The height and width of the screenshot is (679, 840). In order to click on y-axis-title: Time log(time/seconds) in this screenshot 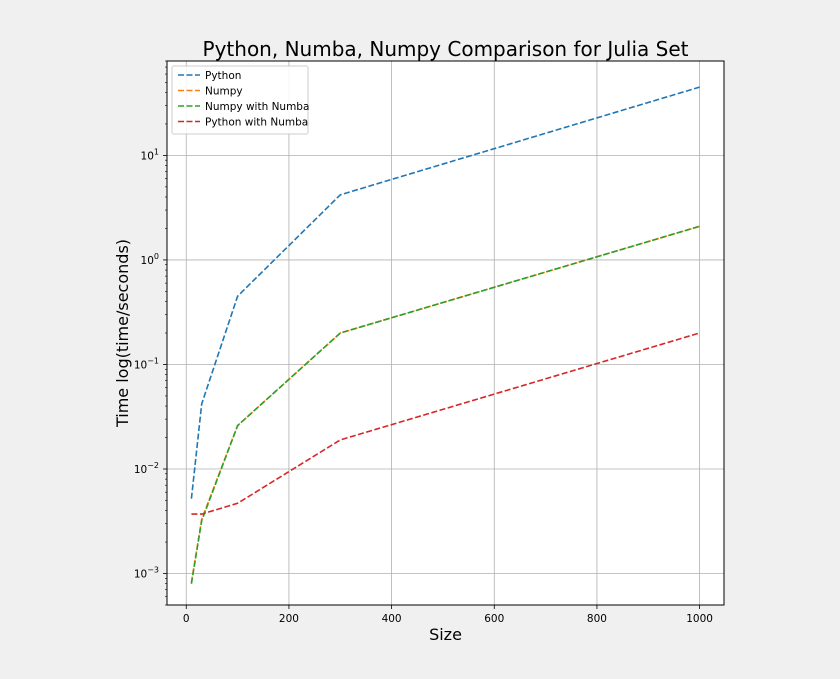, I will do `click(122, 333)`.